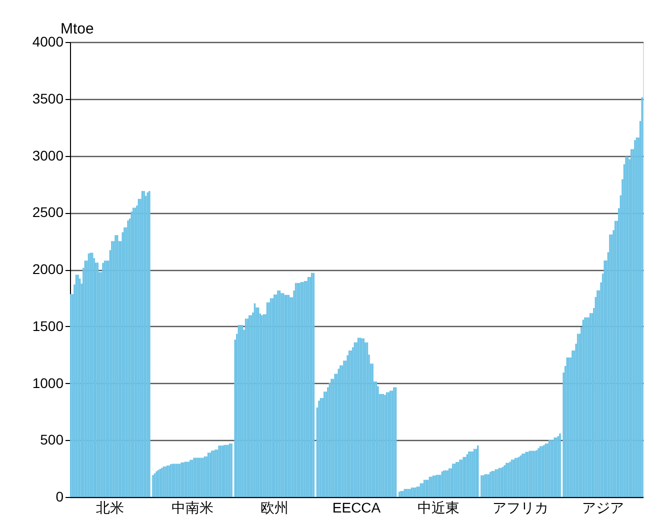  Describe the element at coordinates (439, 508) in the screenshot. I see `x-tick-label: 中近東` at that location.